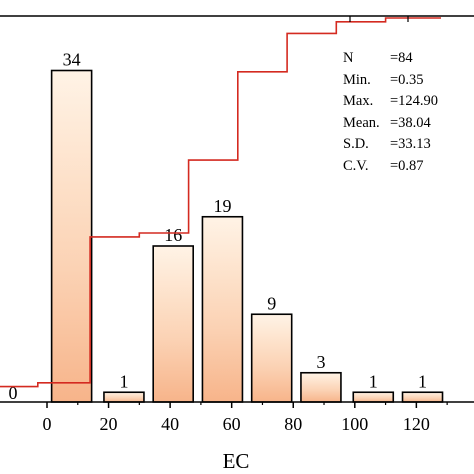 This screenshot has height=474, width=474. Describe the element at coordinates (361, 122) in the screenshot. I see `stat-key: Mean.` at that location.